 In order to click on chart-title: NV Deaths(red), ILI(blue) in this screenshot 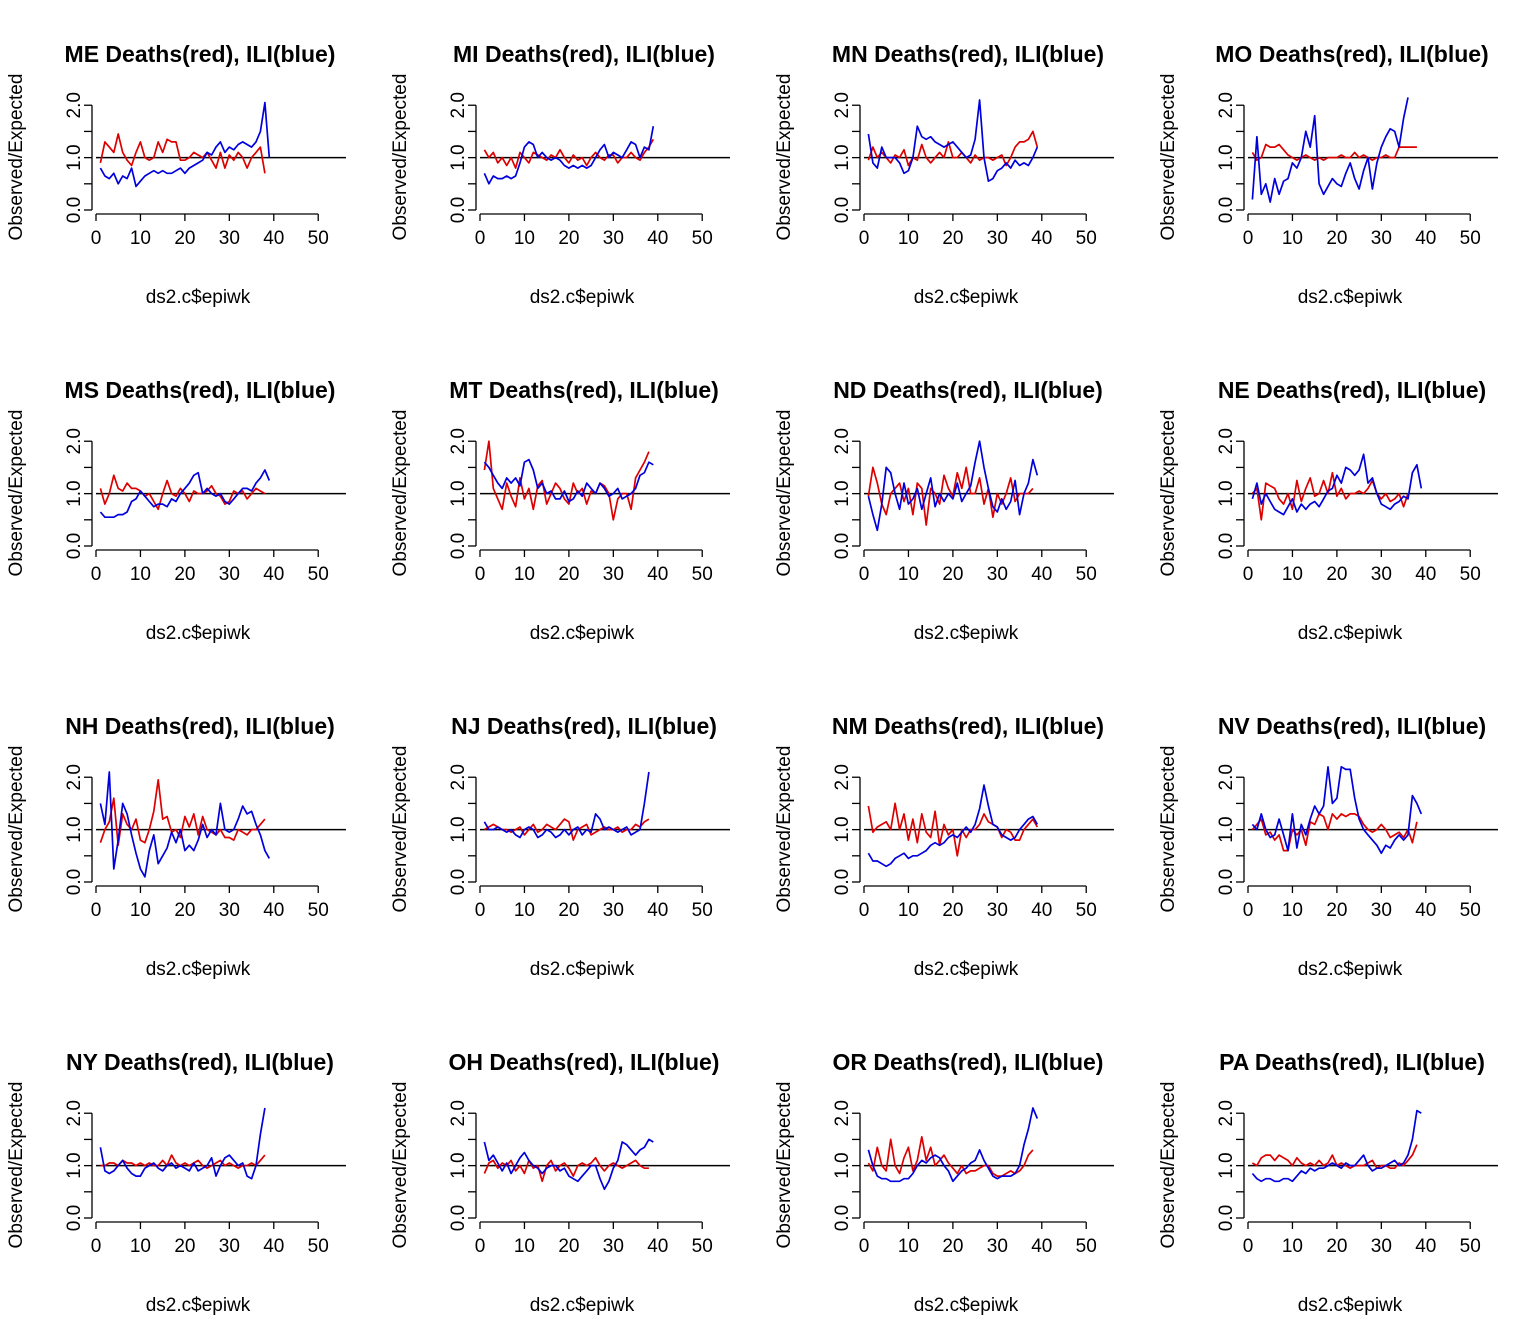, I will do `click(1352, 726)`.